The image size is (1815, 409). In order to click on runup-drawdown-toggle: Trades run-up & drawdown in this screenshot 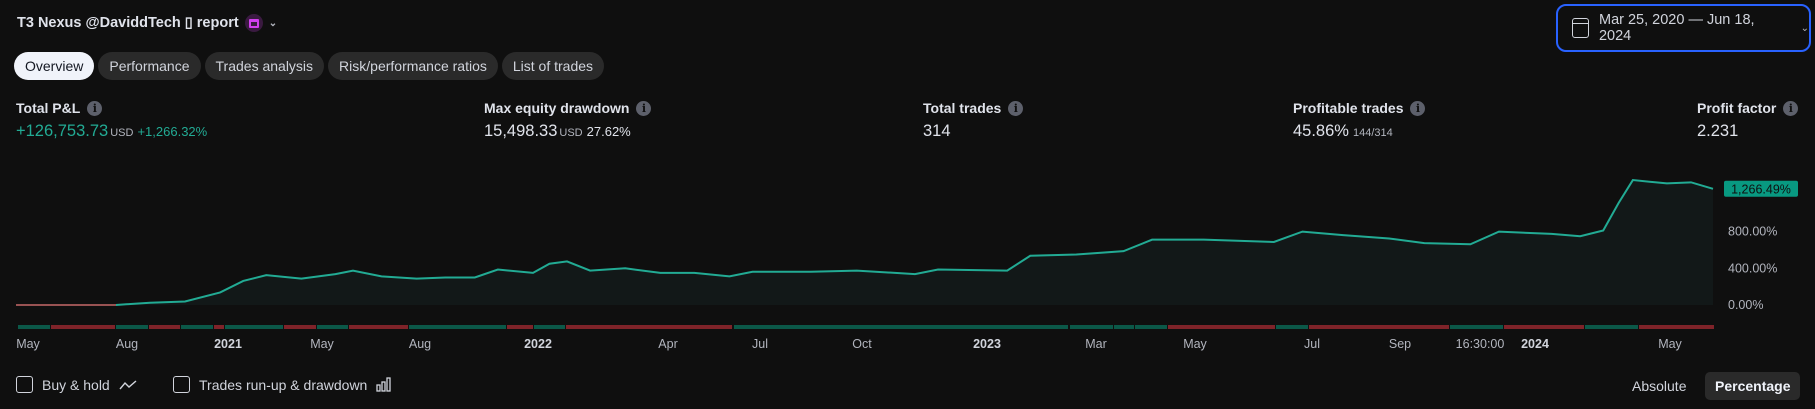, I will do `click(283, 384)`.